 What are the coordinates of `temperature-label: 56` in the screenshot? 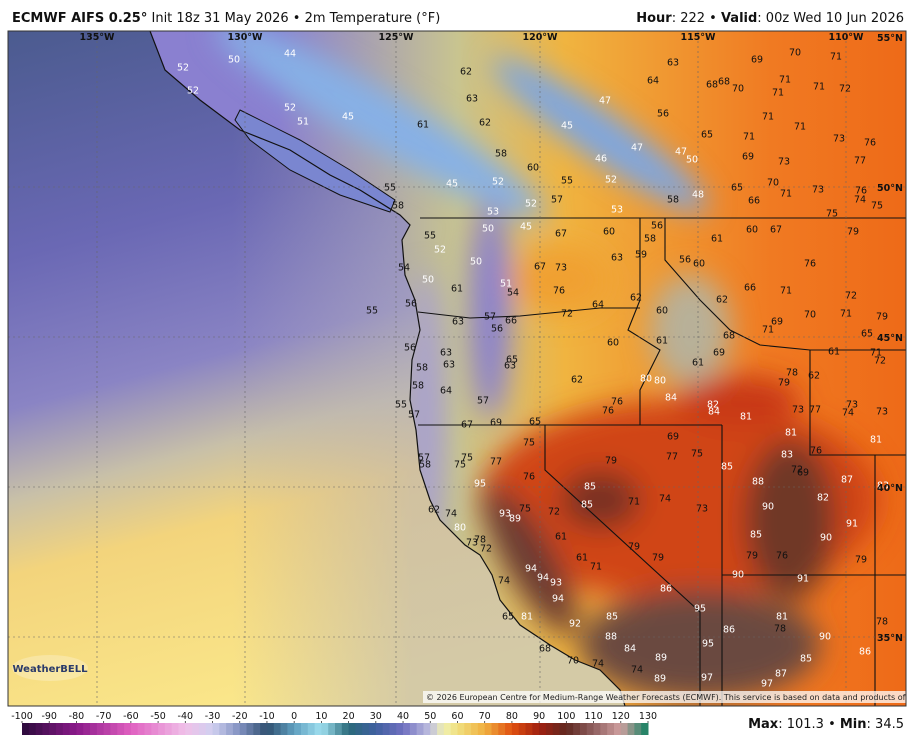 It's located at (411, 304).